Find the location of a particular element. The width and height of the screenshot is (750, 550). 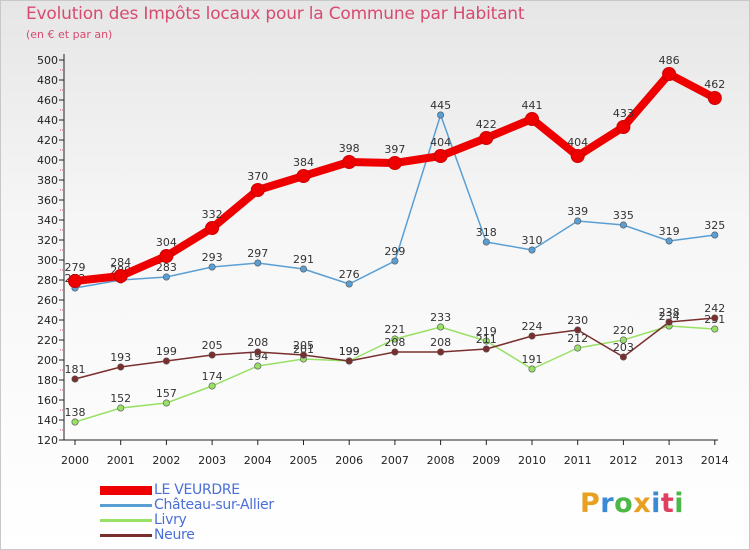

y-tick-label: 120 is located at coordinates (47, 440).